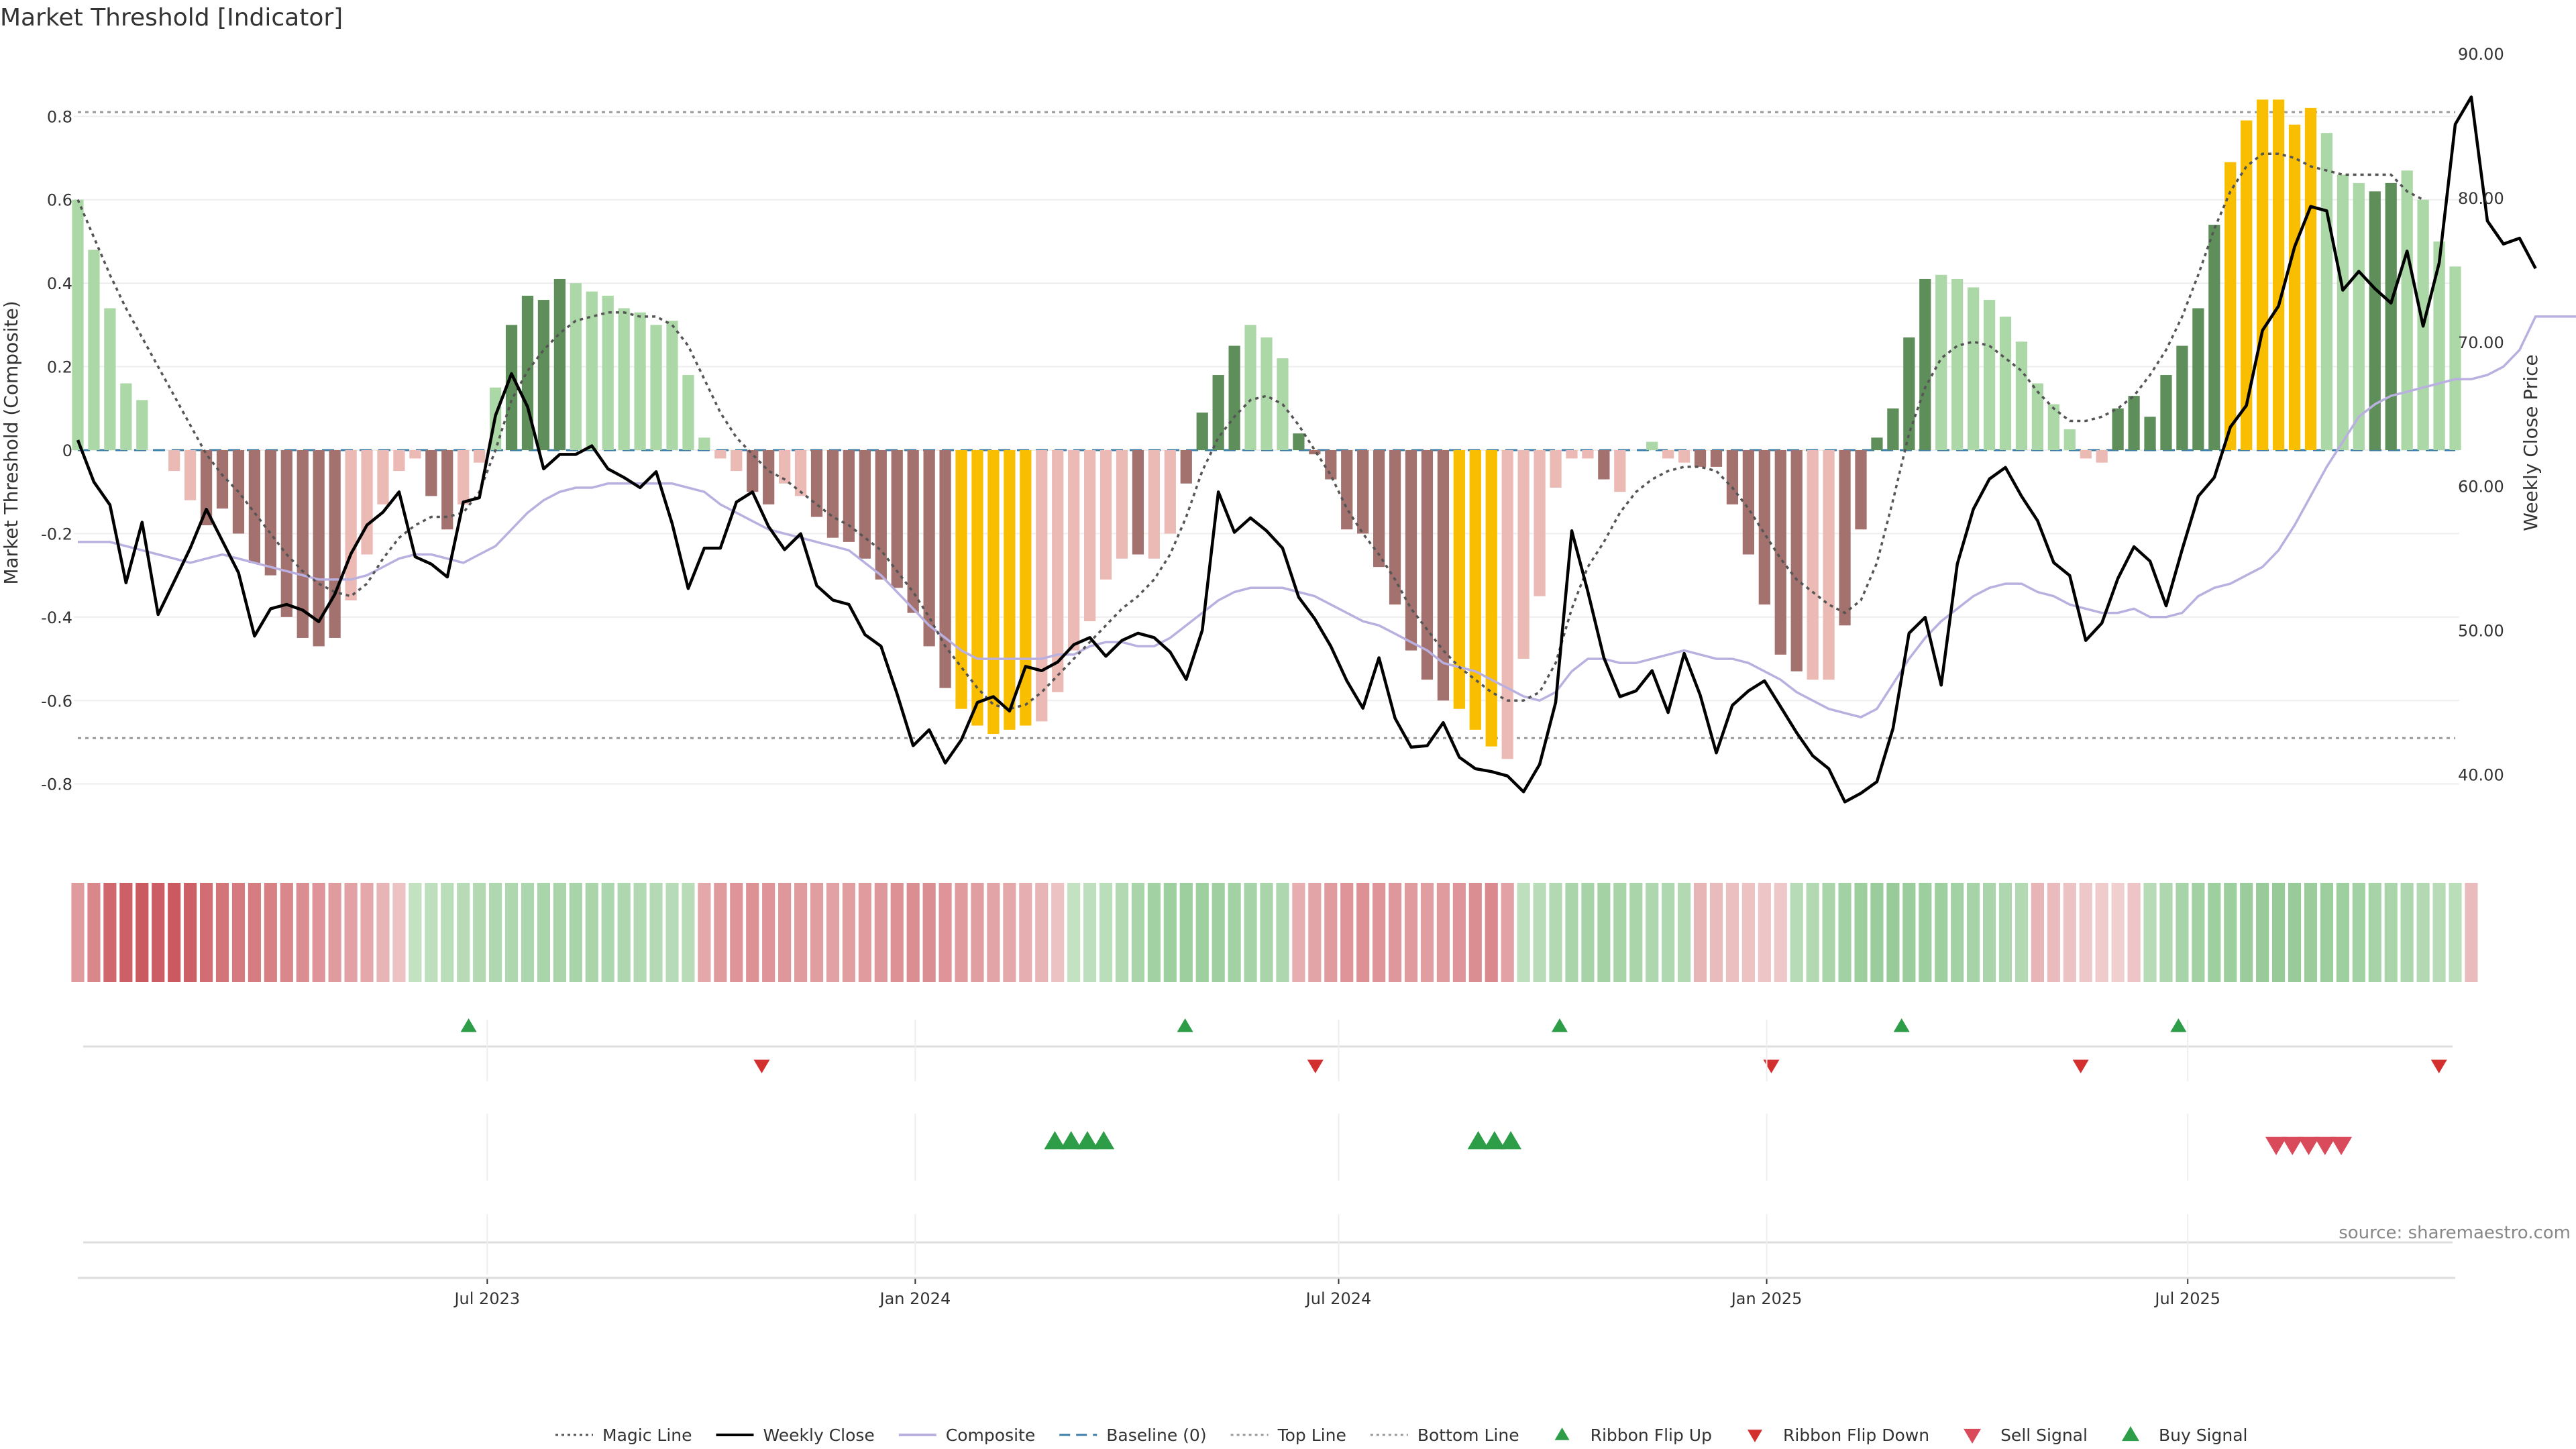 Image resolution: width=2576 pixels, height=1449 pixels. What do you see at coordinates (1274, 932) in the screenshot?
I see `ribbon-panel` at bounding box center [1274, 932].